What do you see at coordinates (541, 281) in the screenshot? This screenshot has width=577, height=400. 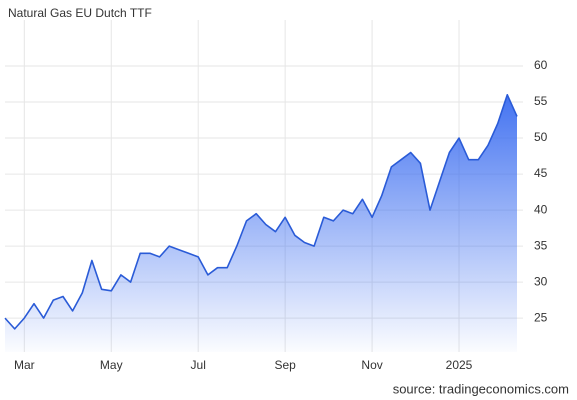 I see `y-tick-label: 30` at bounding box center [541, 281].